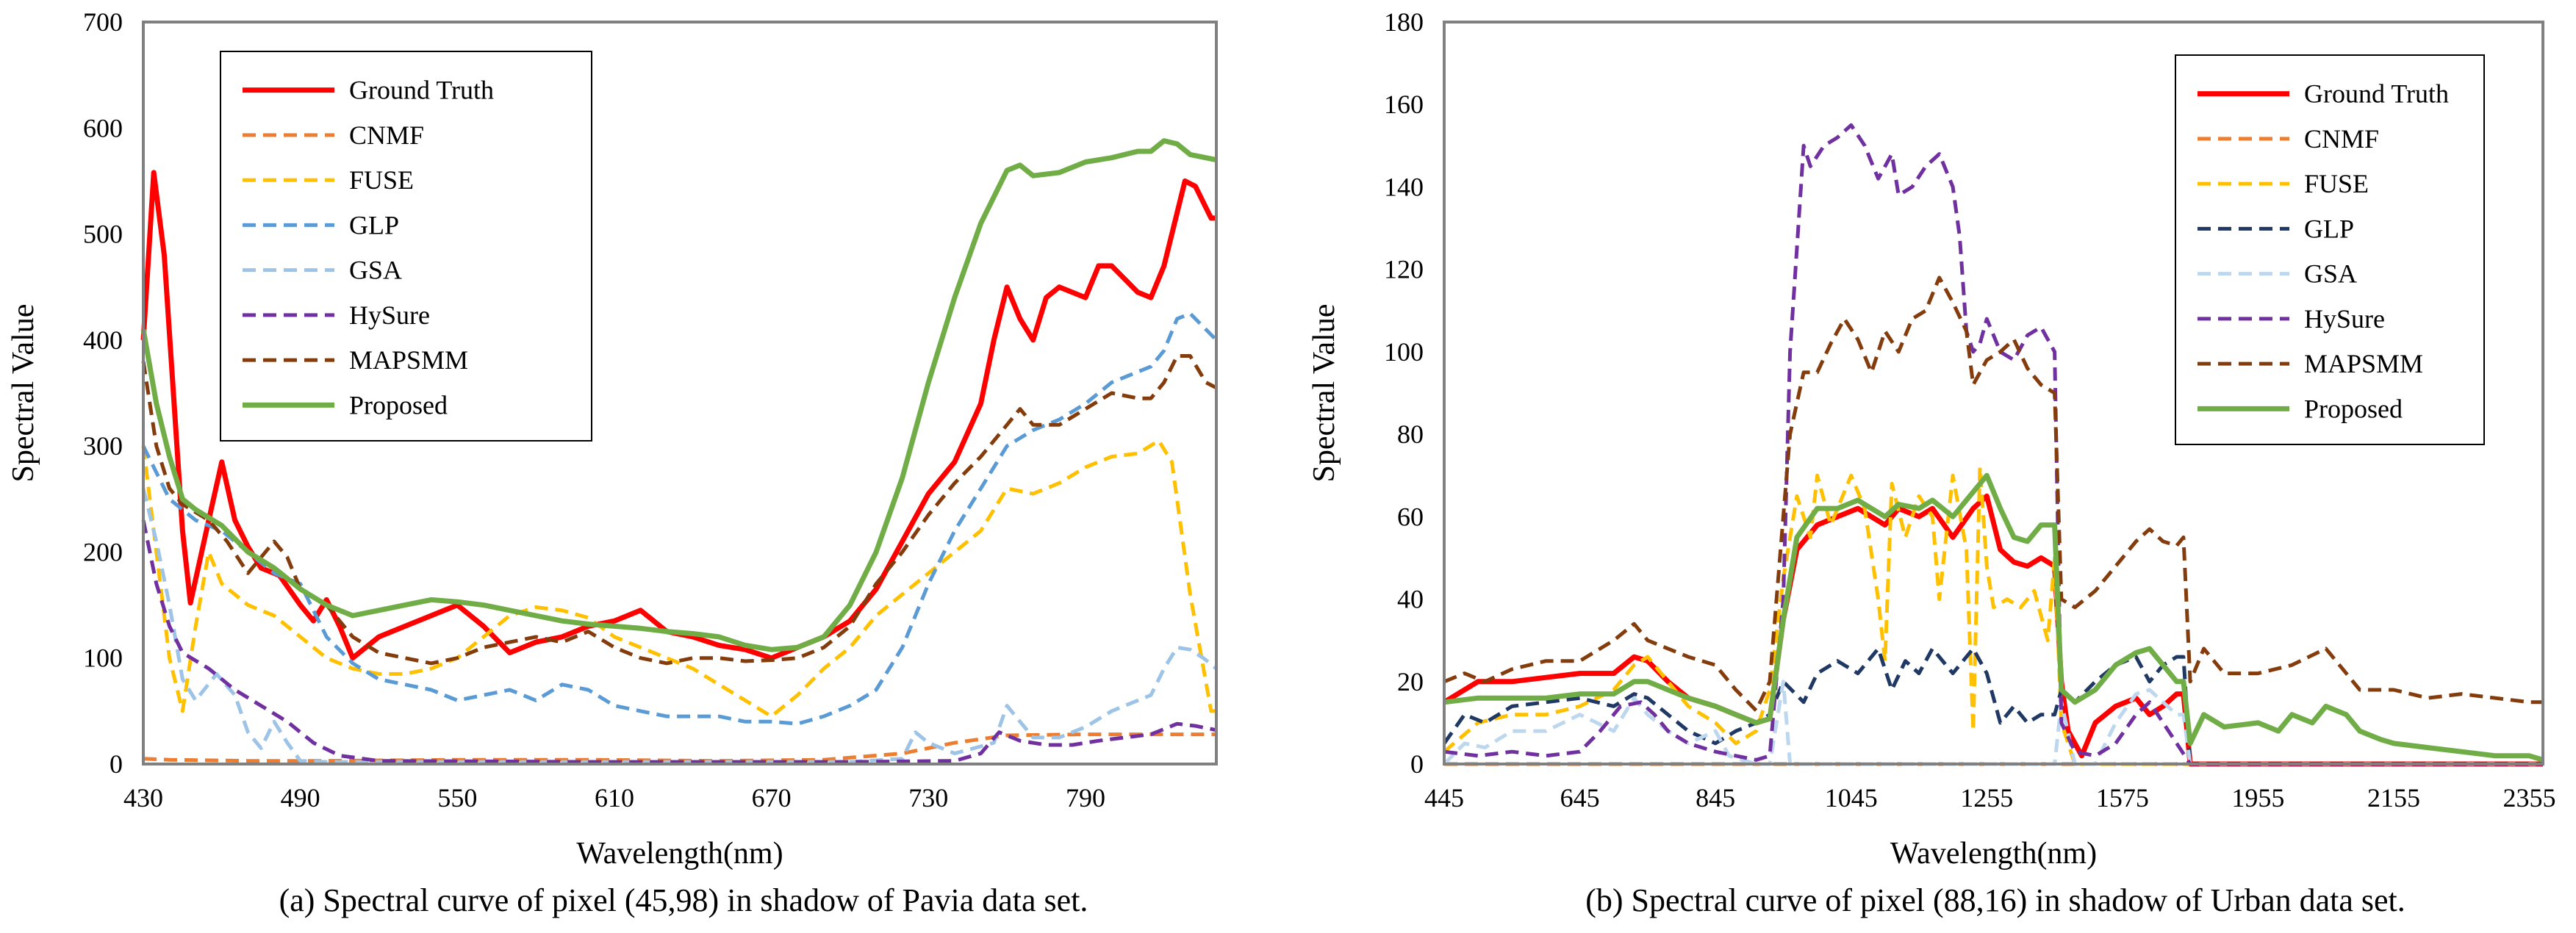  I want to click on x-tick-label: 1255, so click(1986, 798).